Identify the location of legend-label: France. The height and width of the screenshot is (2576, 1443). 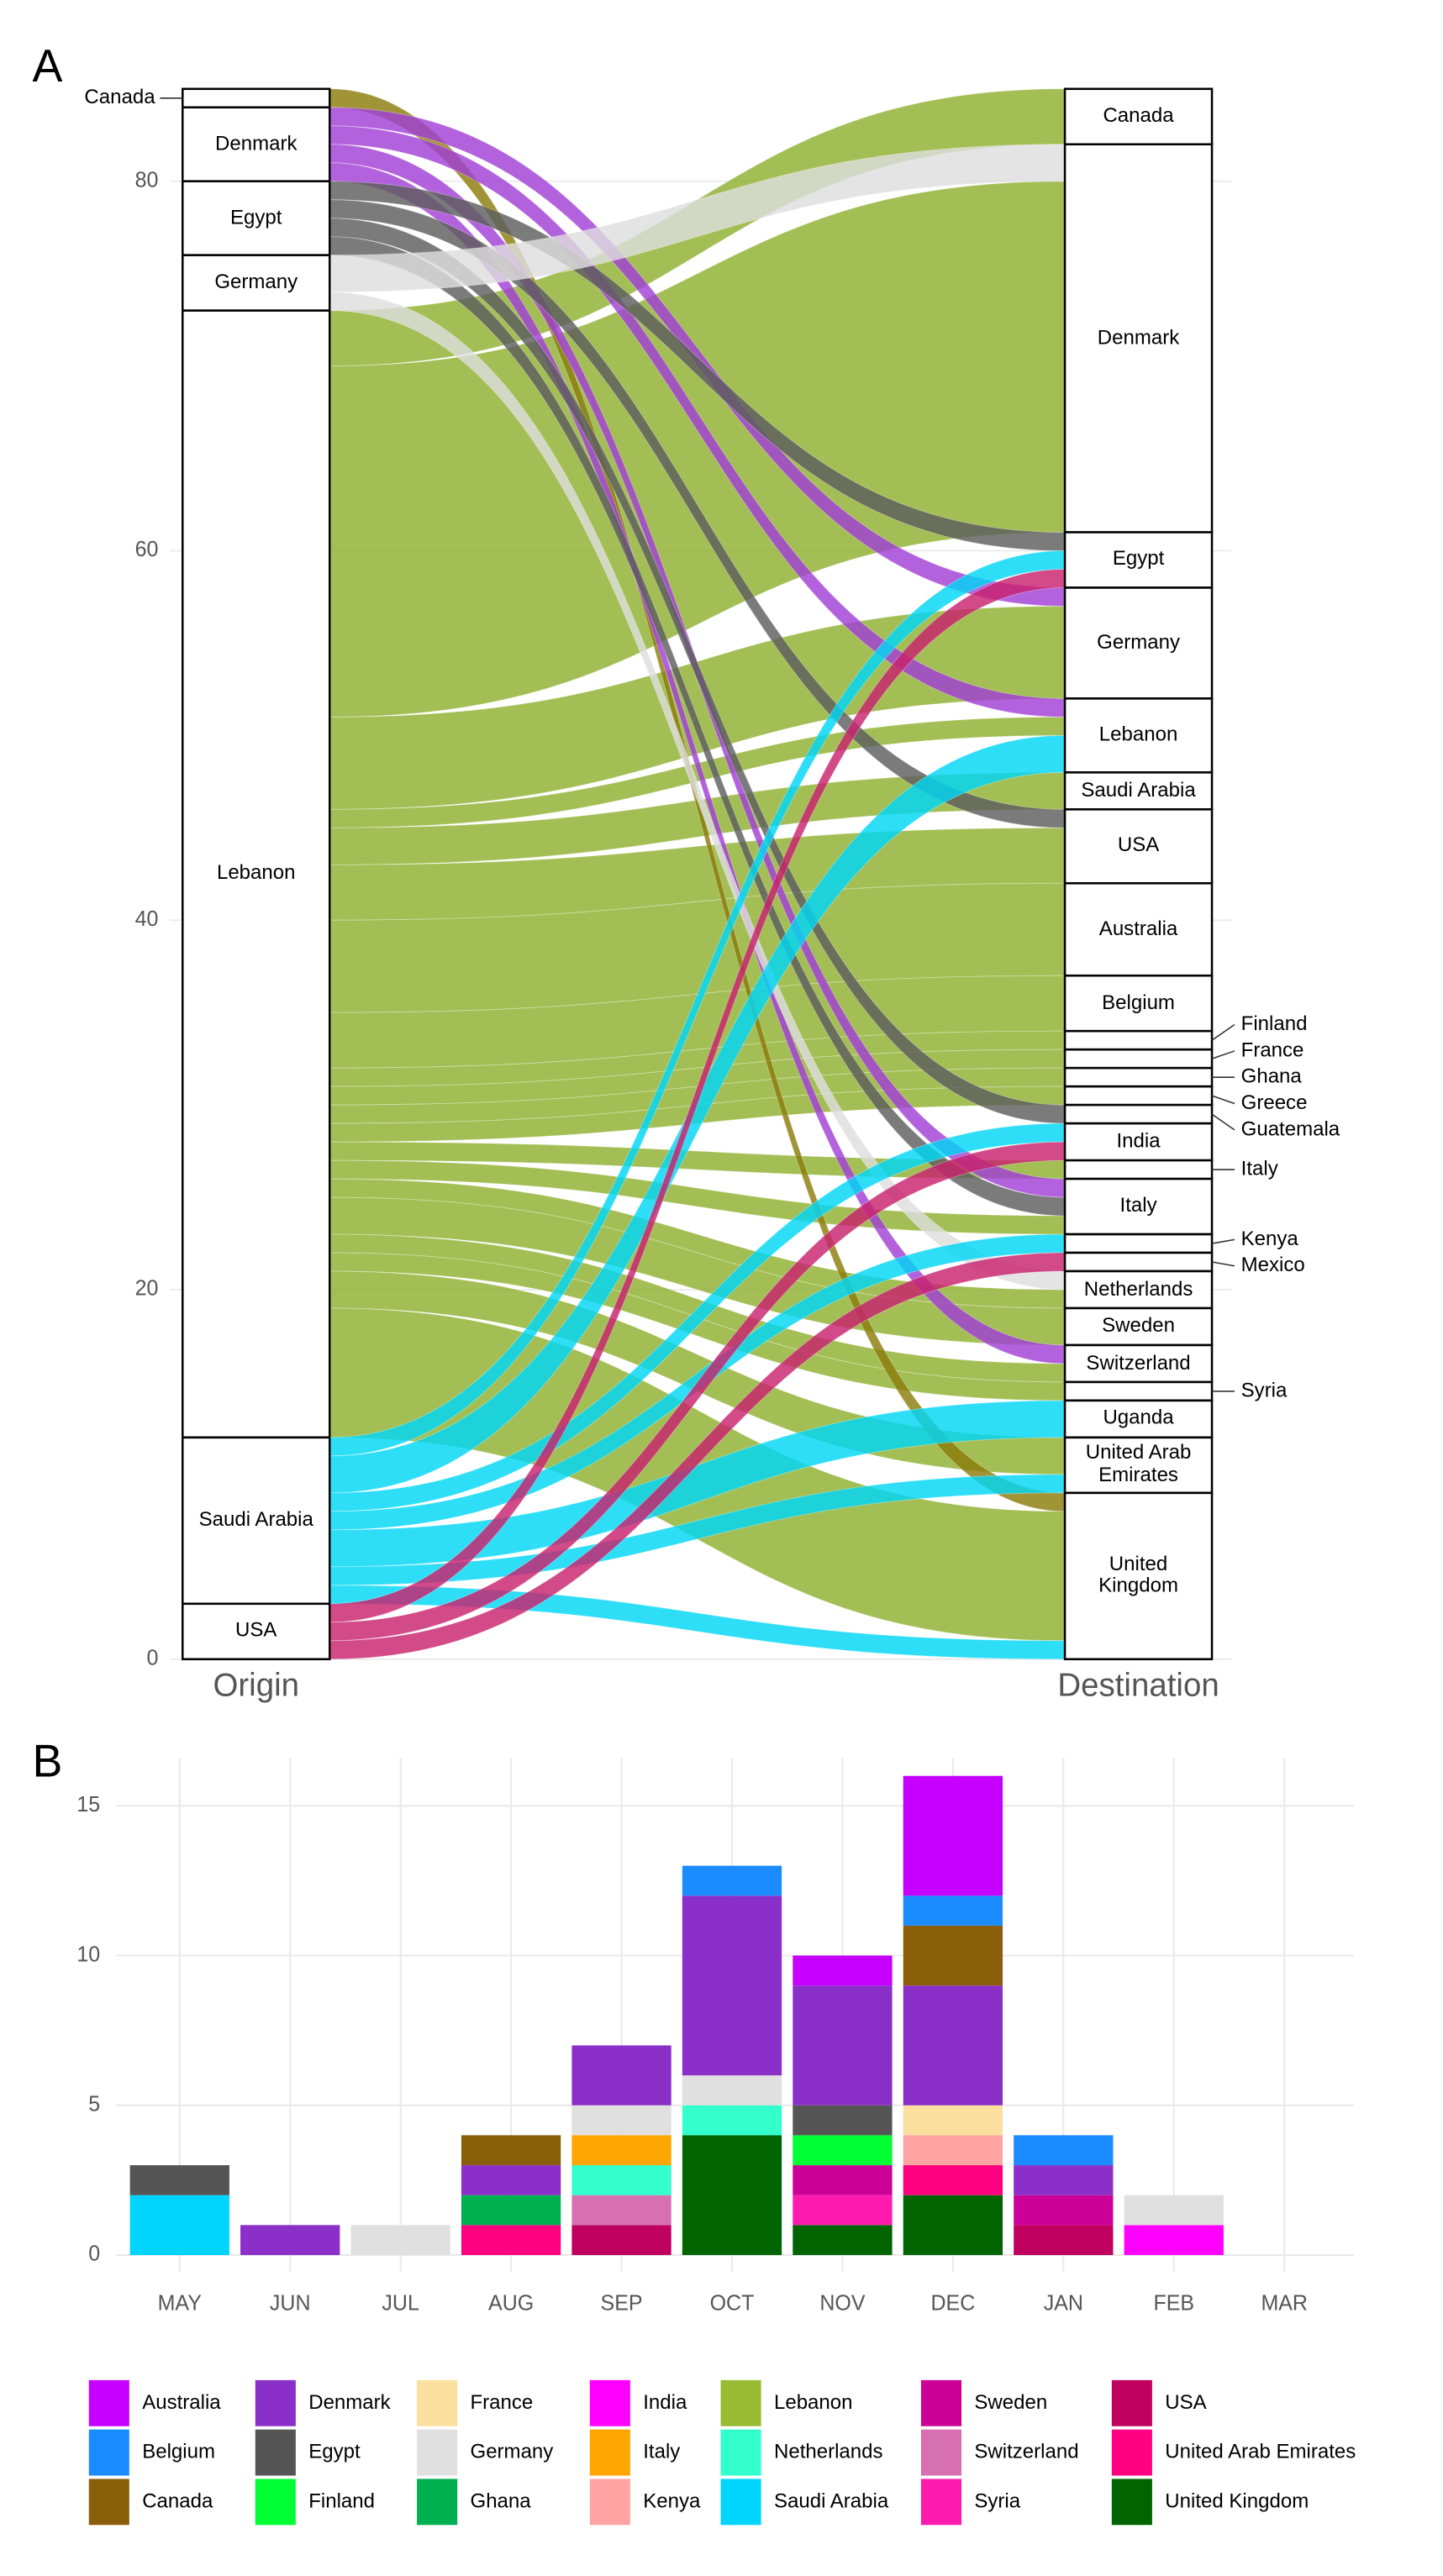
(502, 2402).